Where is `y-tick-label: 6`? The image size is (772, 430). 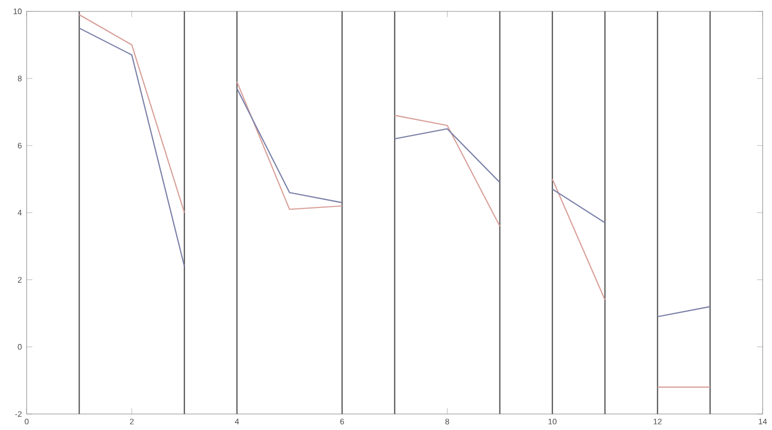 y-tick-label: 6 is located at coordinates (20, 145).